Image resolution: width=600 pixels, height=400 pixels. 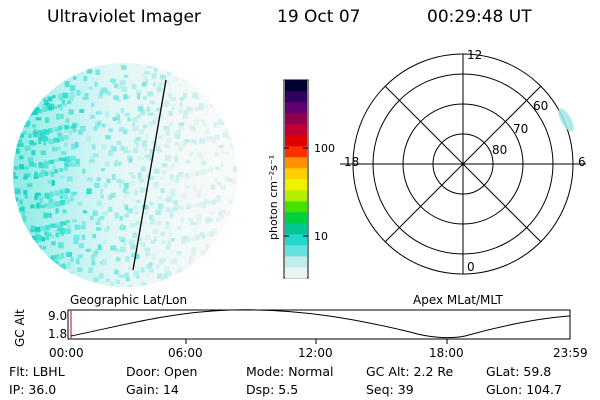 What do you see at coordinates (544, 389) in the screenshot?
I see `info-glon-value: 104.7` at bounding box center [544, 389].